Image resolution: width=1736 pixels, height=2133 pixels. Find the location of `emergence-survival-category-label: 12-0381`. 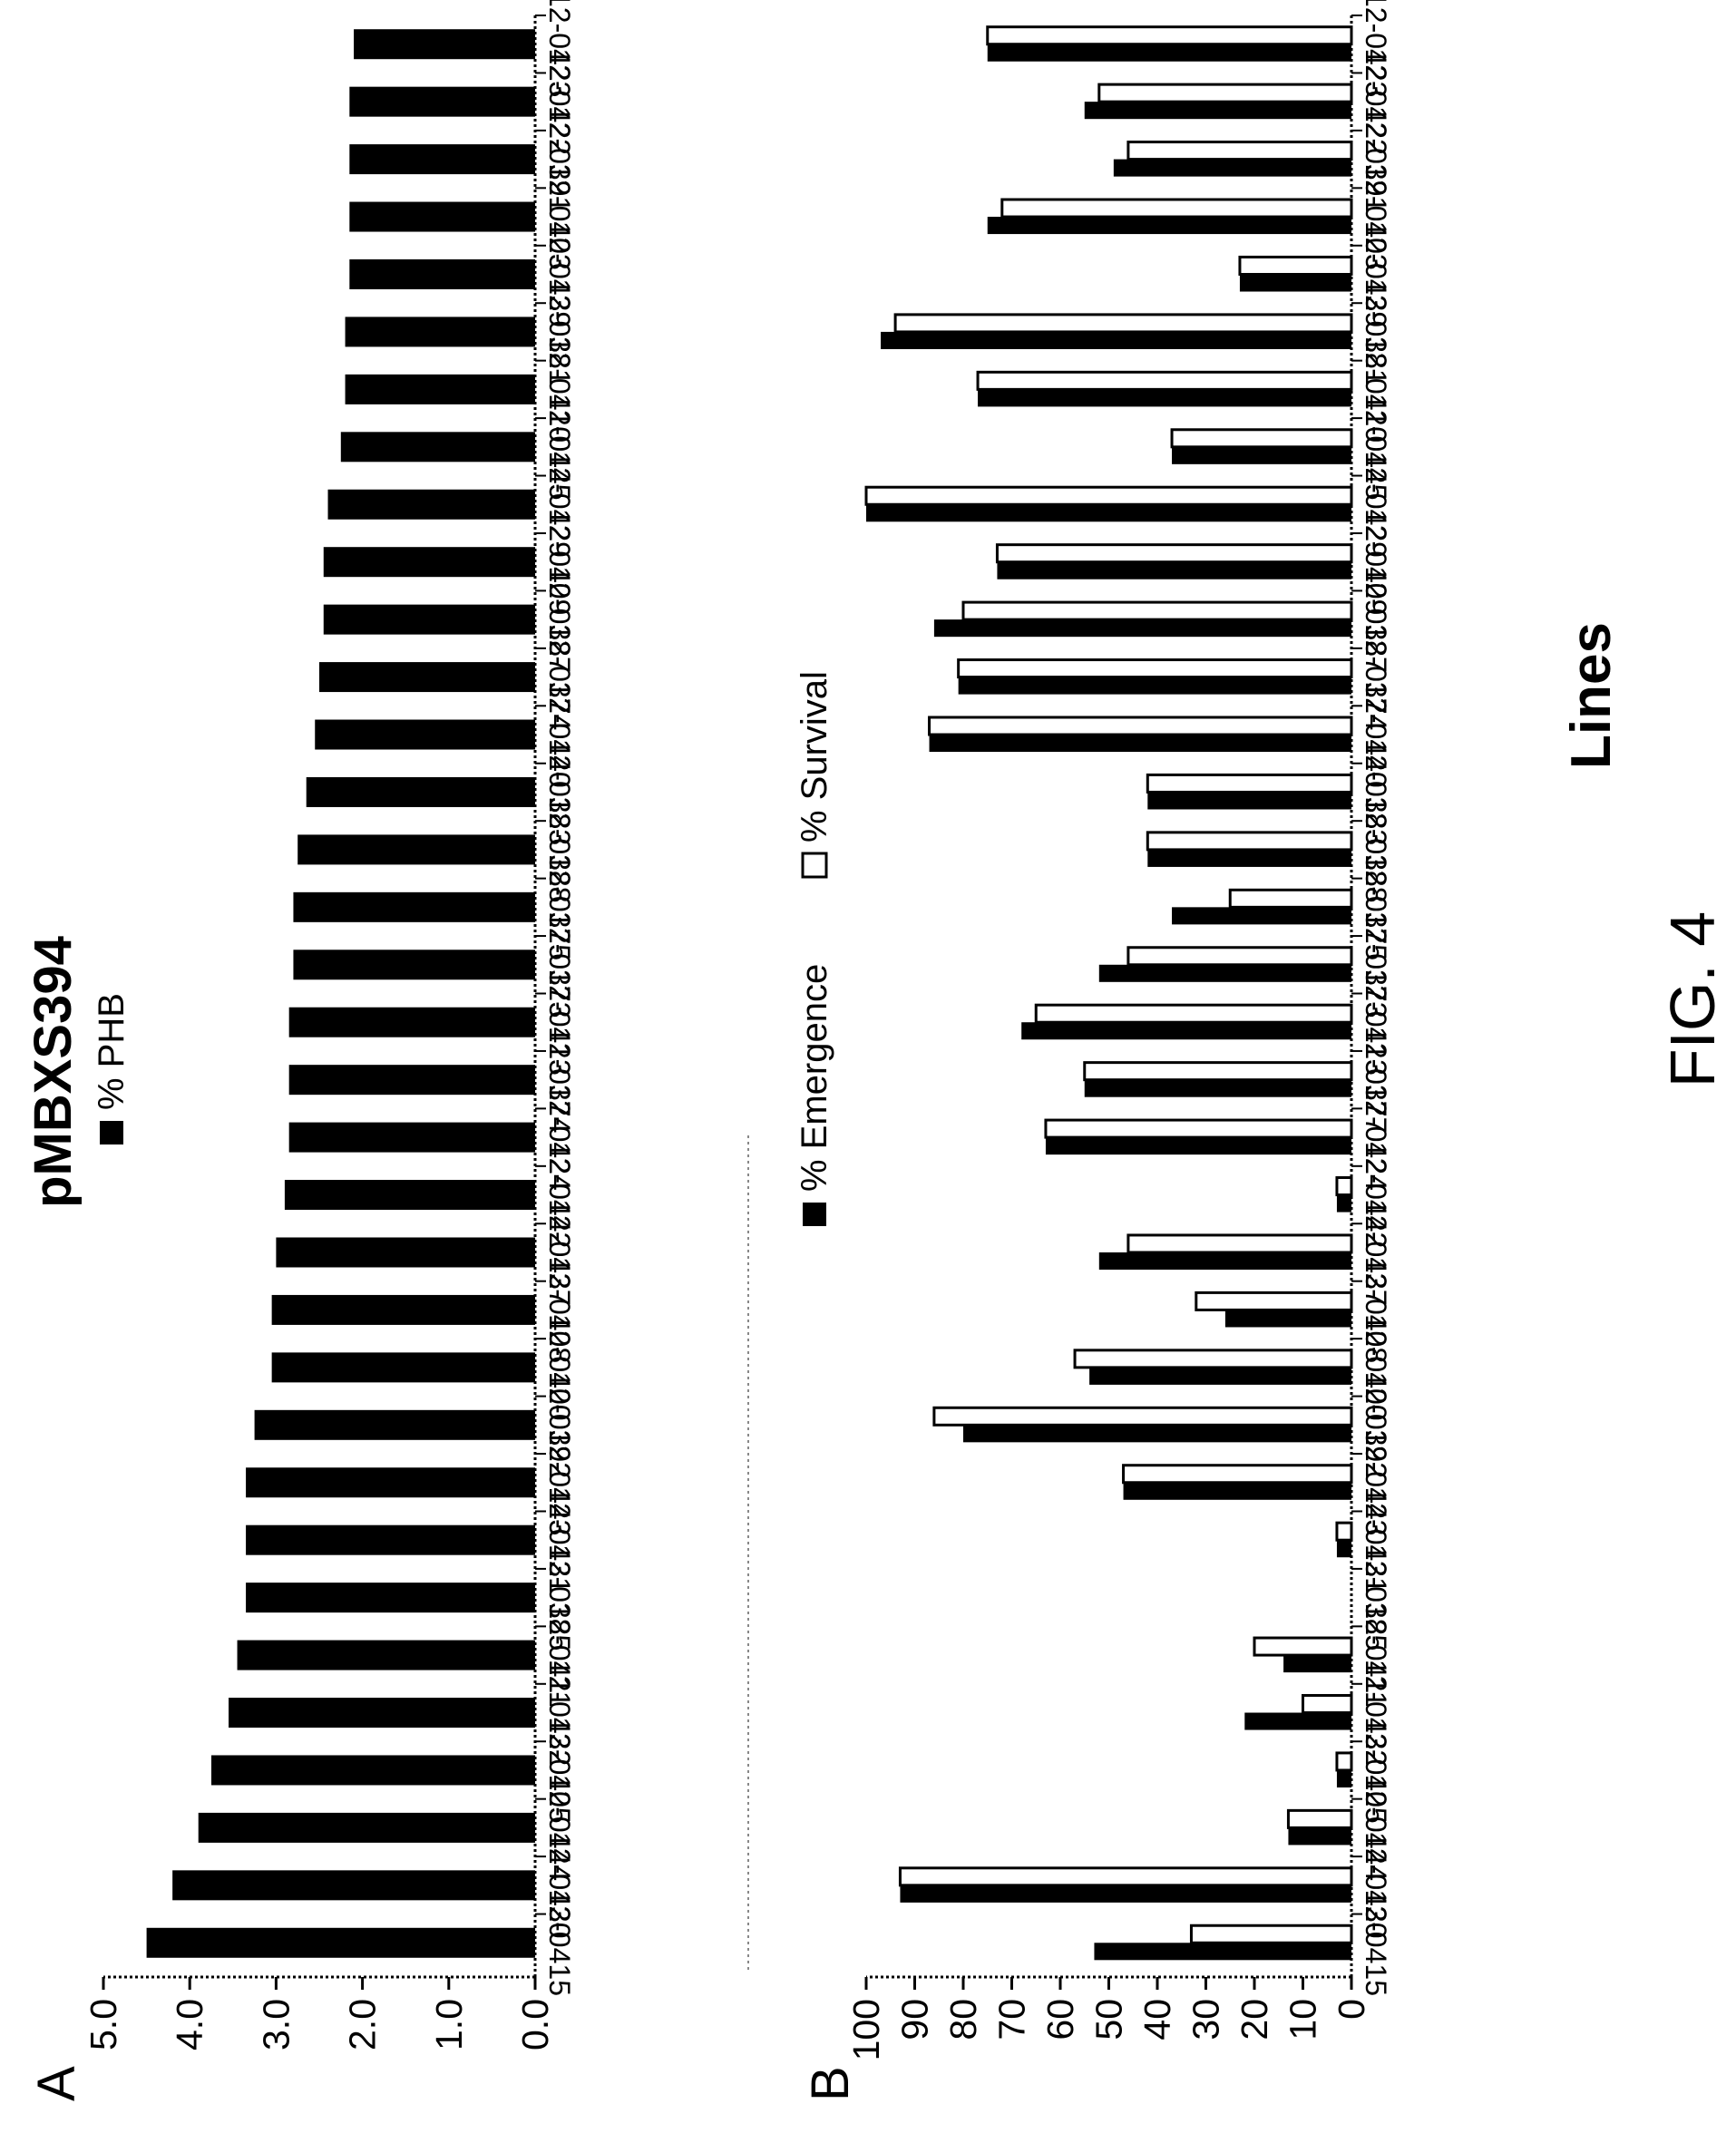

emergence-survival-category-label: 12-0381 is located at coordinates (1376, 331).